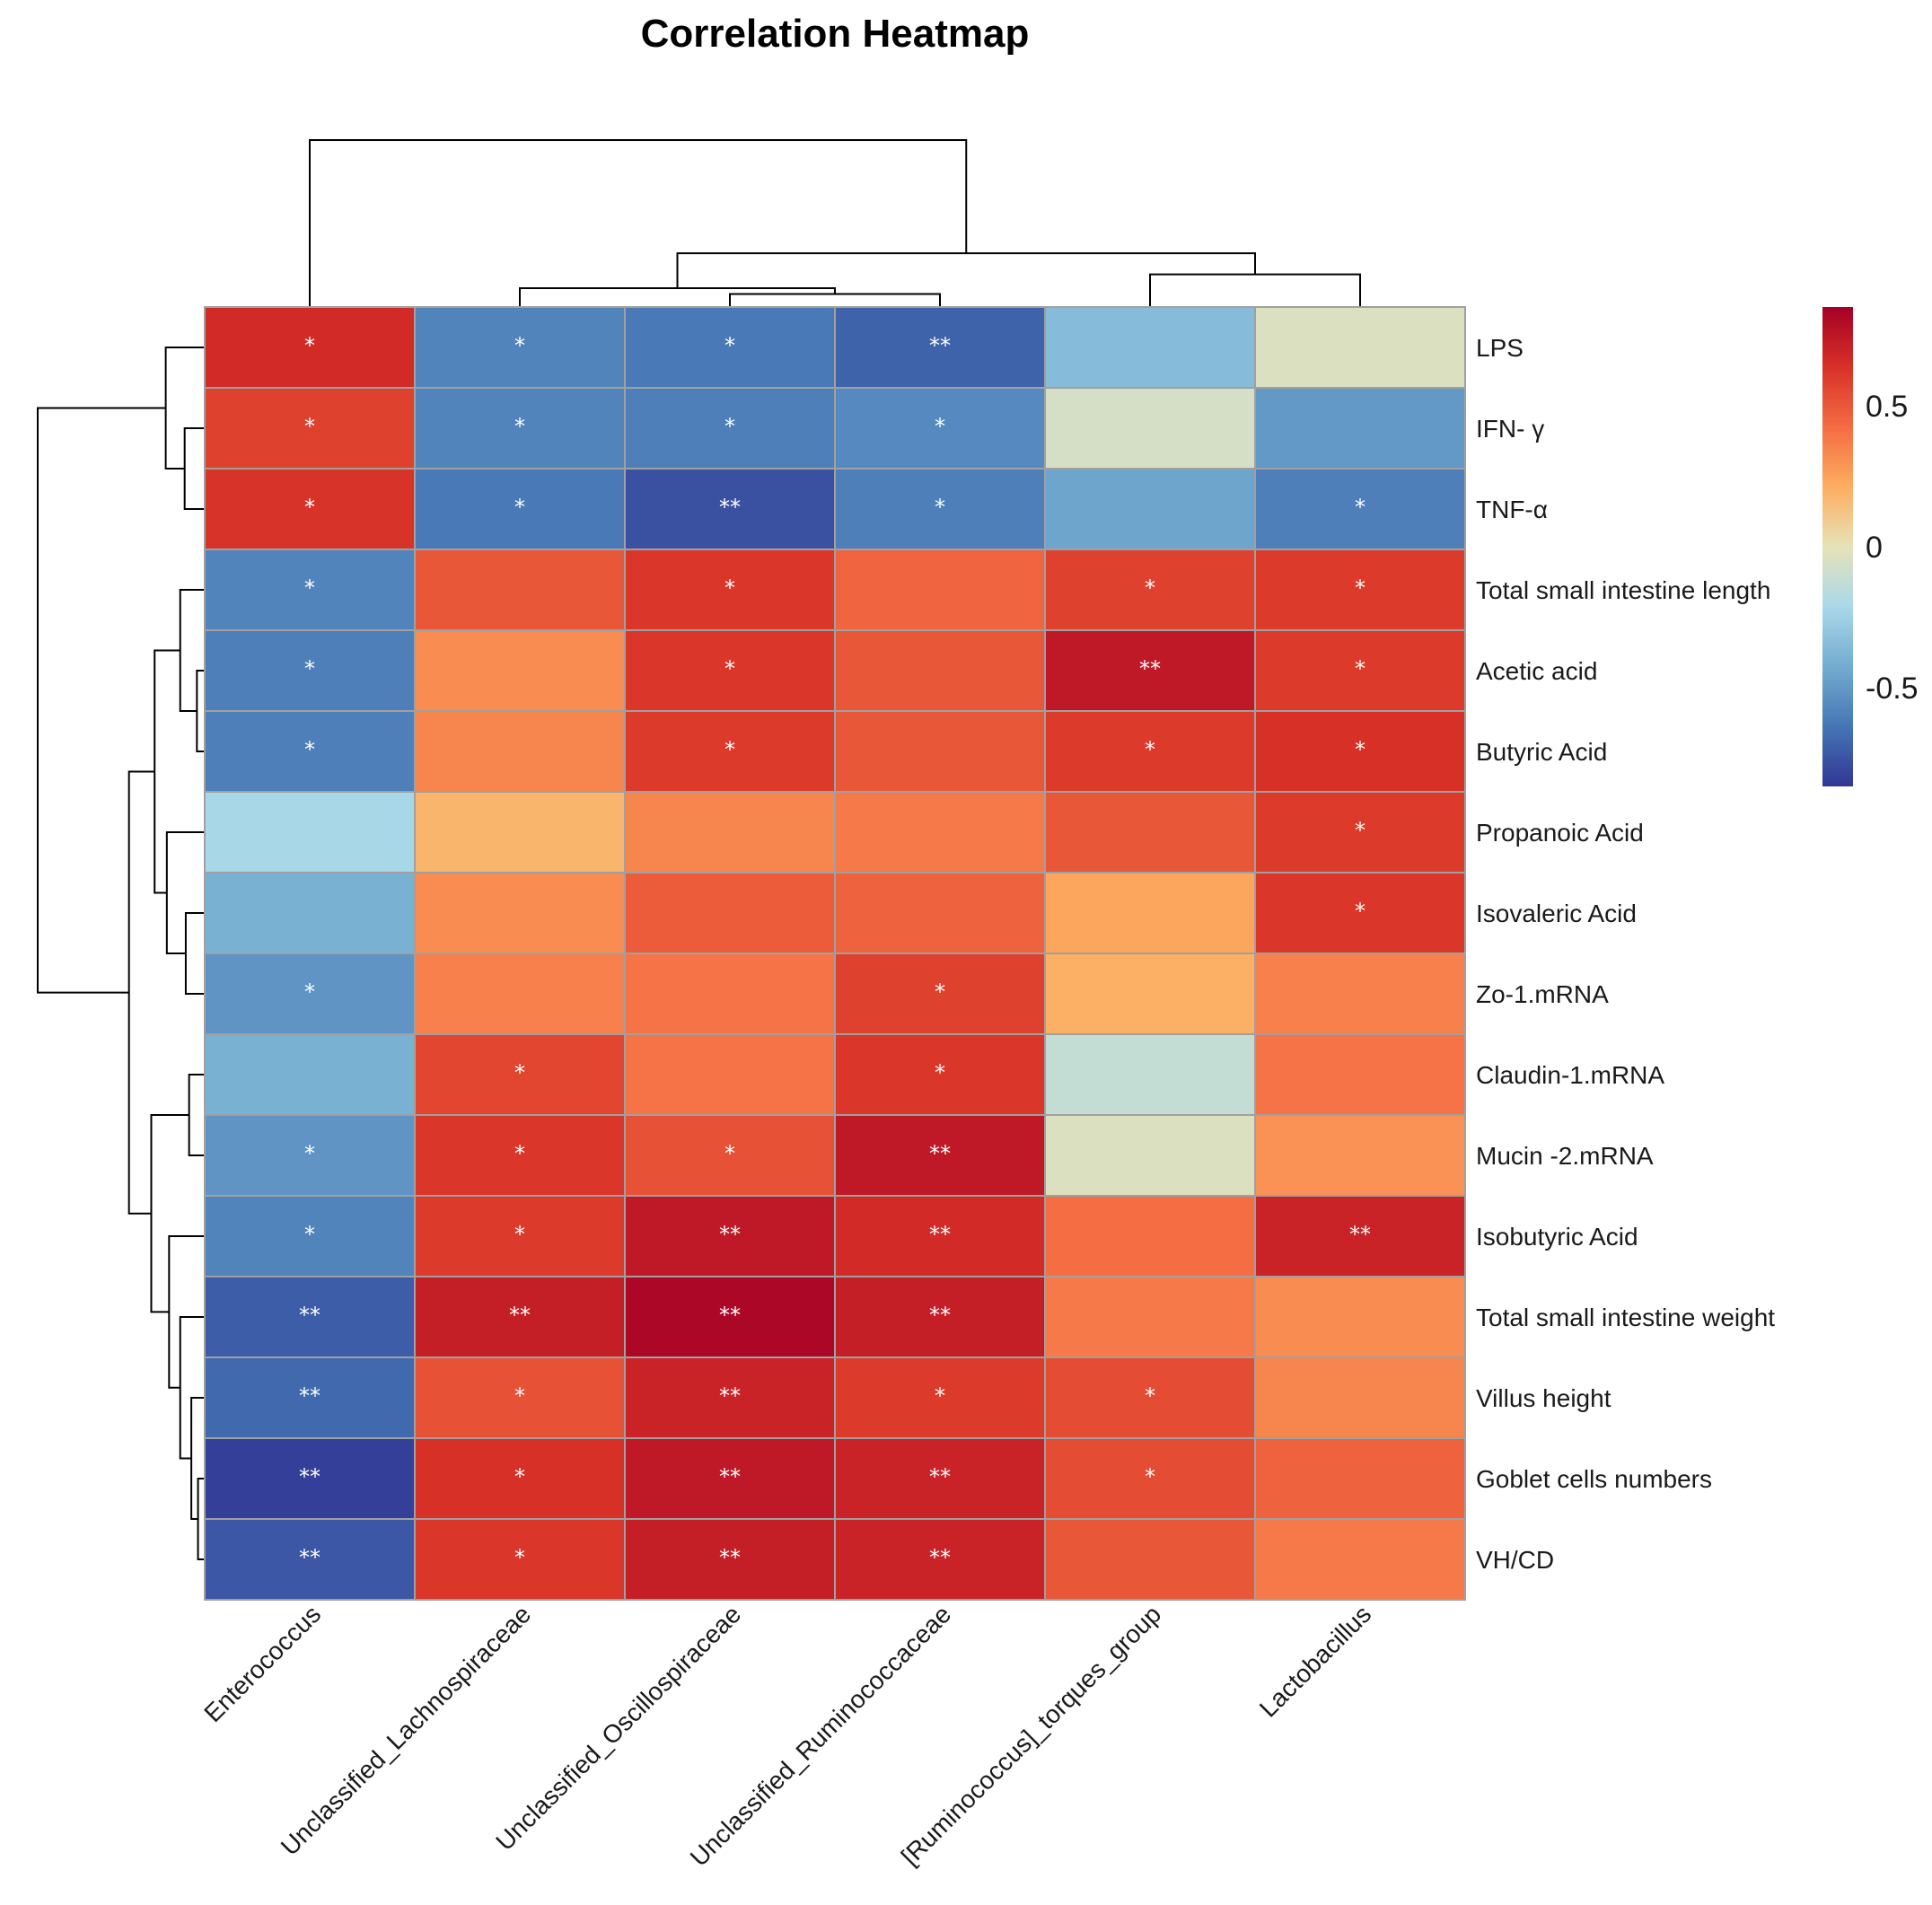 This screenshot has height=1905, width=1932. Describe the element at coordinates (1565, 1156) in the screenshot. I see `row-label: Mucin -2.mRNA` at that location.